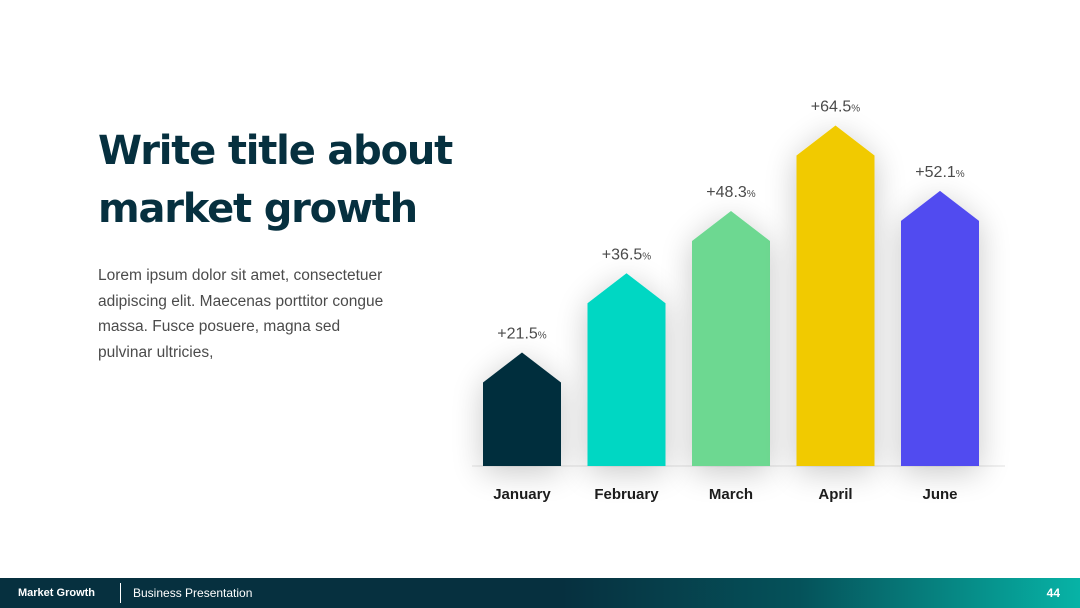 The width and height of the screenshot is (1080, 608). What do you see at coordinates (540, 593) in the screenshot?
I see `footer-bar: Market Growth Business Presentation 44` at bounding box center [540, 593].